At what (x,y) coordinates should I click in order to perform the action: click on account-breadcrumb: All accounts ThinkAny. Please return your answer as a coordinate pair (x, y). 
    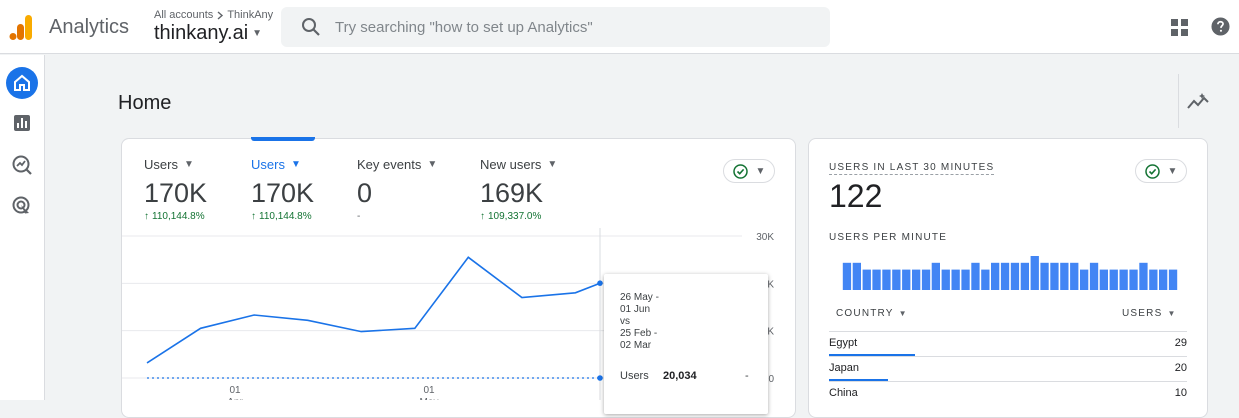
    Looking at the image, I should click on (213, 15).